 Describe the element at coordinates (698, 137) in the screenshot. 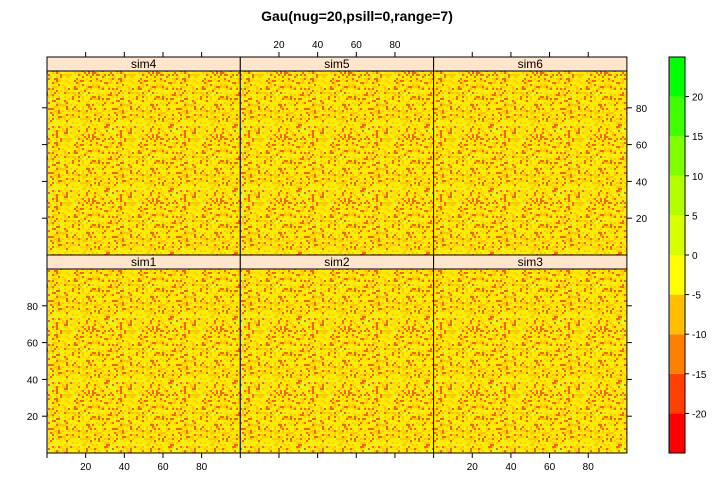

I see `colorkey-tick-label: 15` at that location.